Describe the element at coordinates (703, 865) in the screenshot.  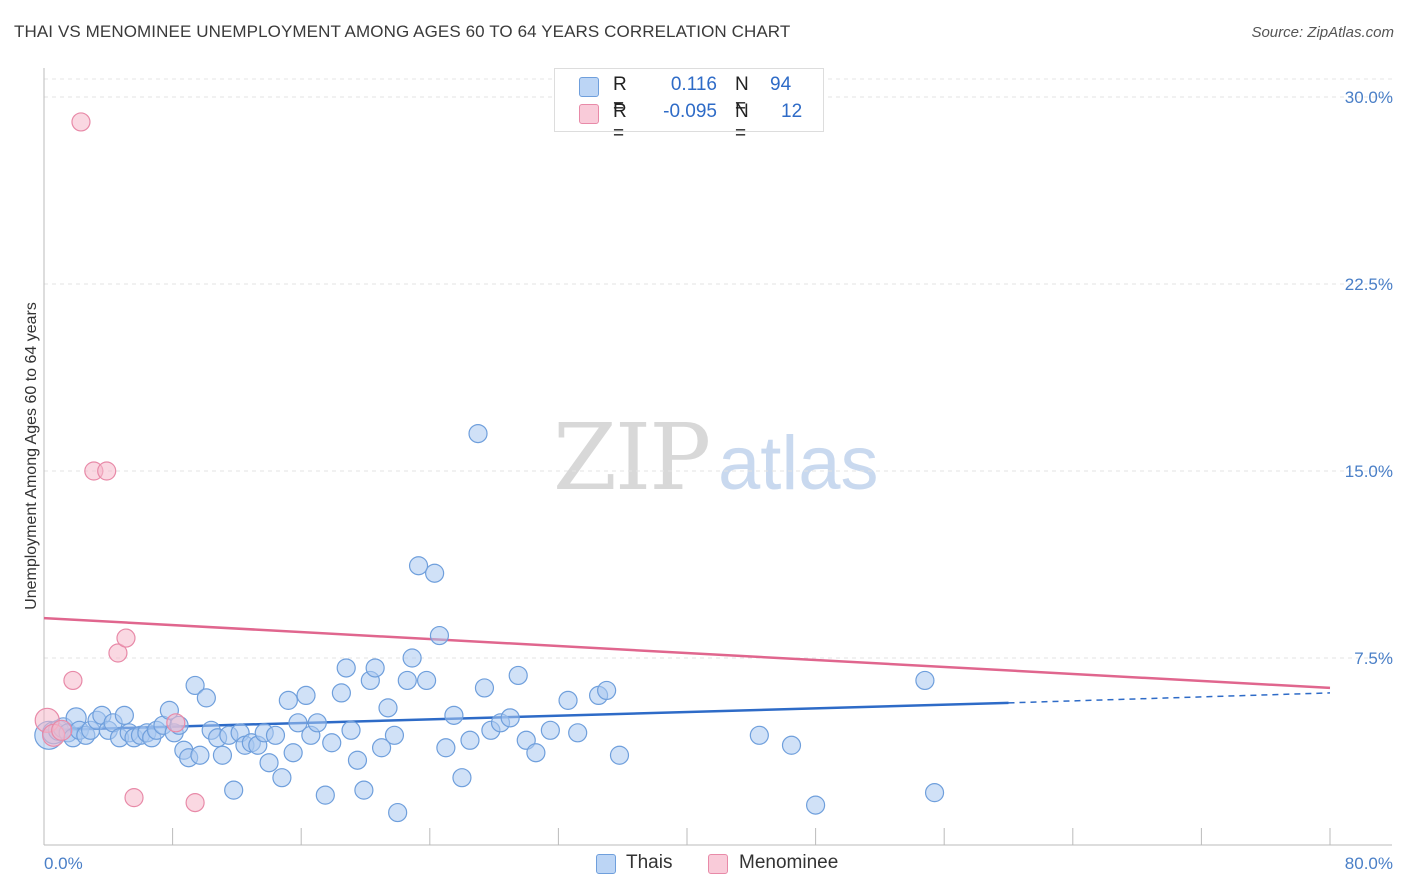
I see `bottom-legend: Thais Menominee` at that location.